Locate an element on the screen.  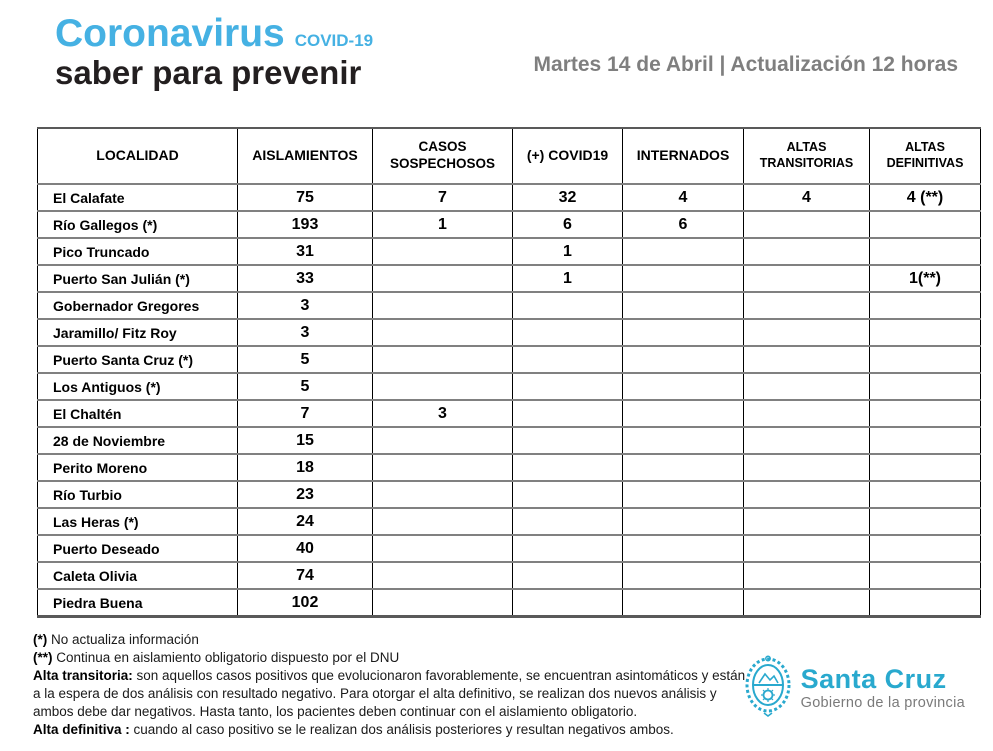
table-row: Piedra Buena 102 is located at coordinates (509, 602).